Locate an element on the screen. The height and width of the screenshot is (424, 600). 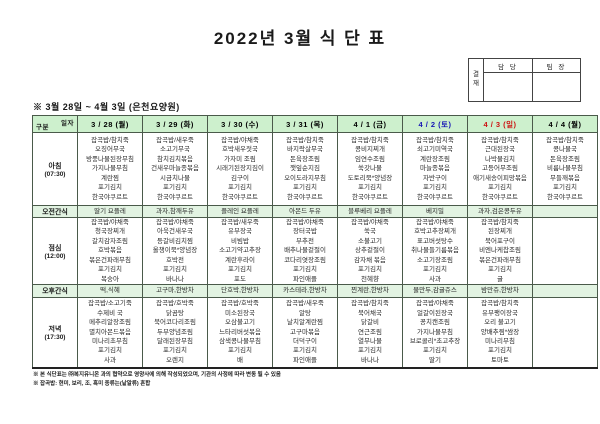
menu-cell: 잡곡밥/새우죽 알탕 날치알계란찜 고구마볶음 더덕구이 포기김치 파인애플 is located at coordinates (305, 332).